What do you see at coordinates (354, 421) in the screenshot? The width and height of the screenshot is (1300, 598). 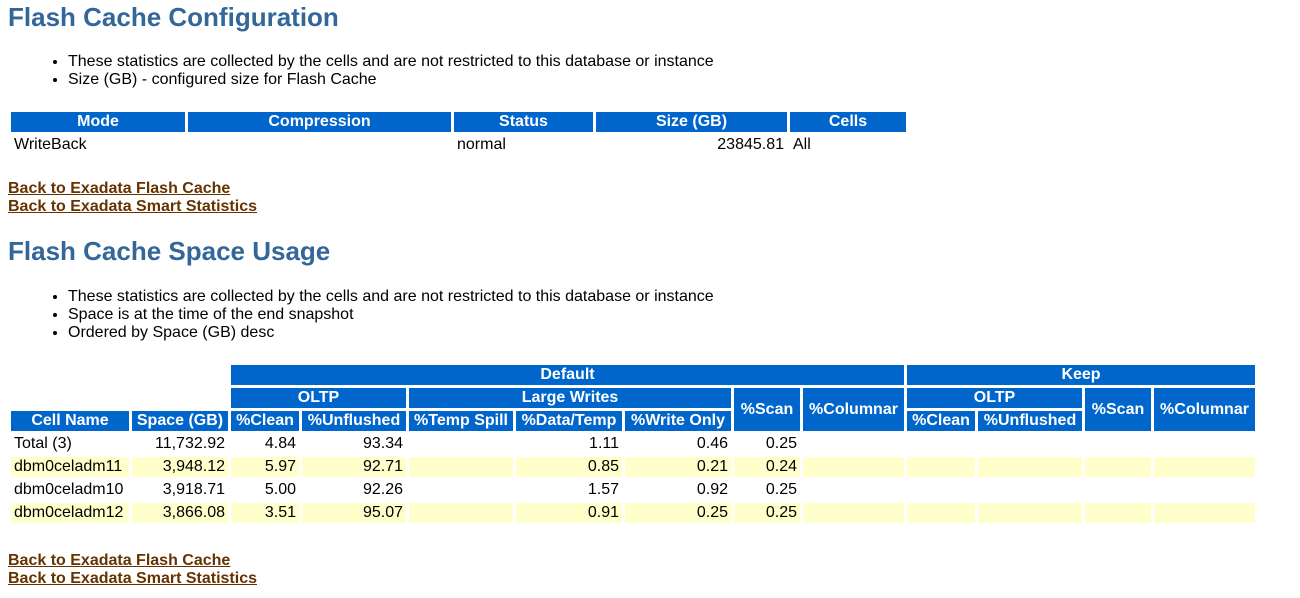 I see `col-header-unflushed: %Unflushed` at bounding box center [354, 421].